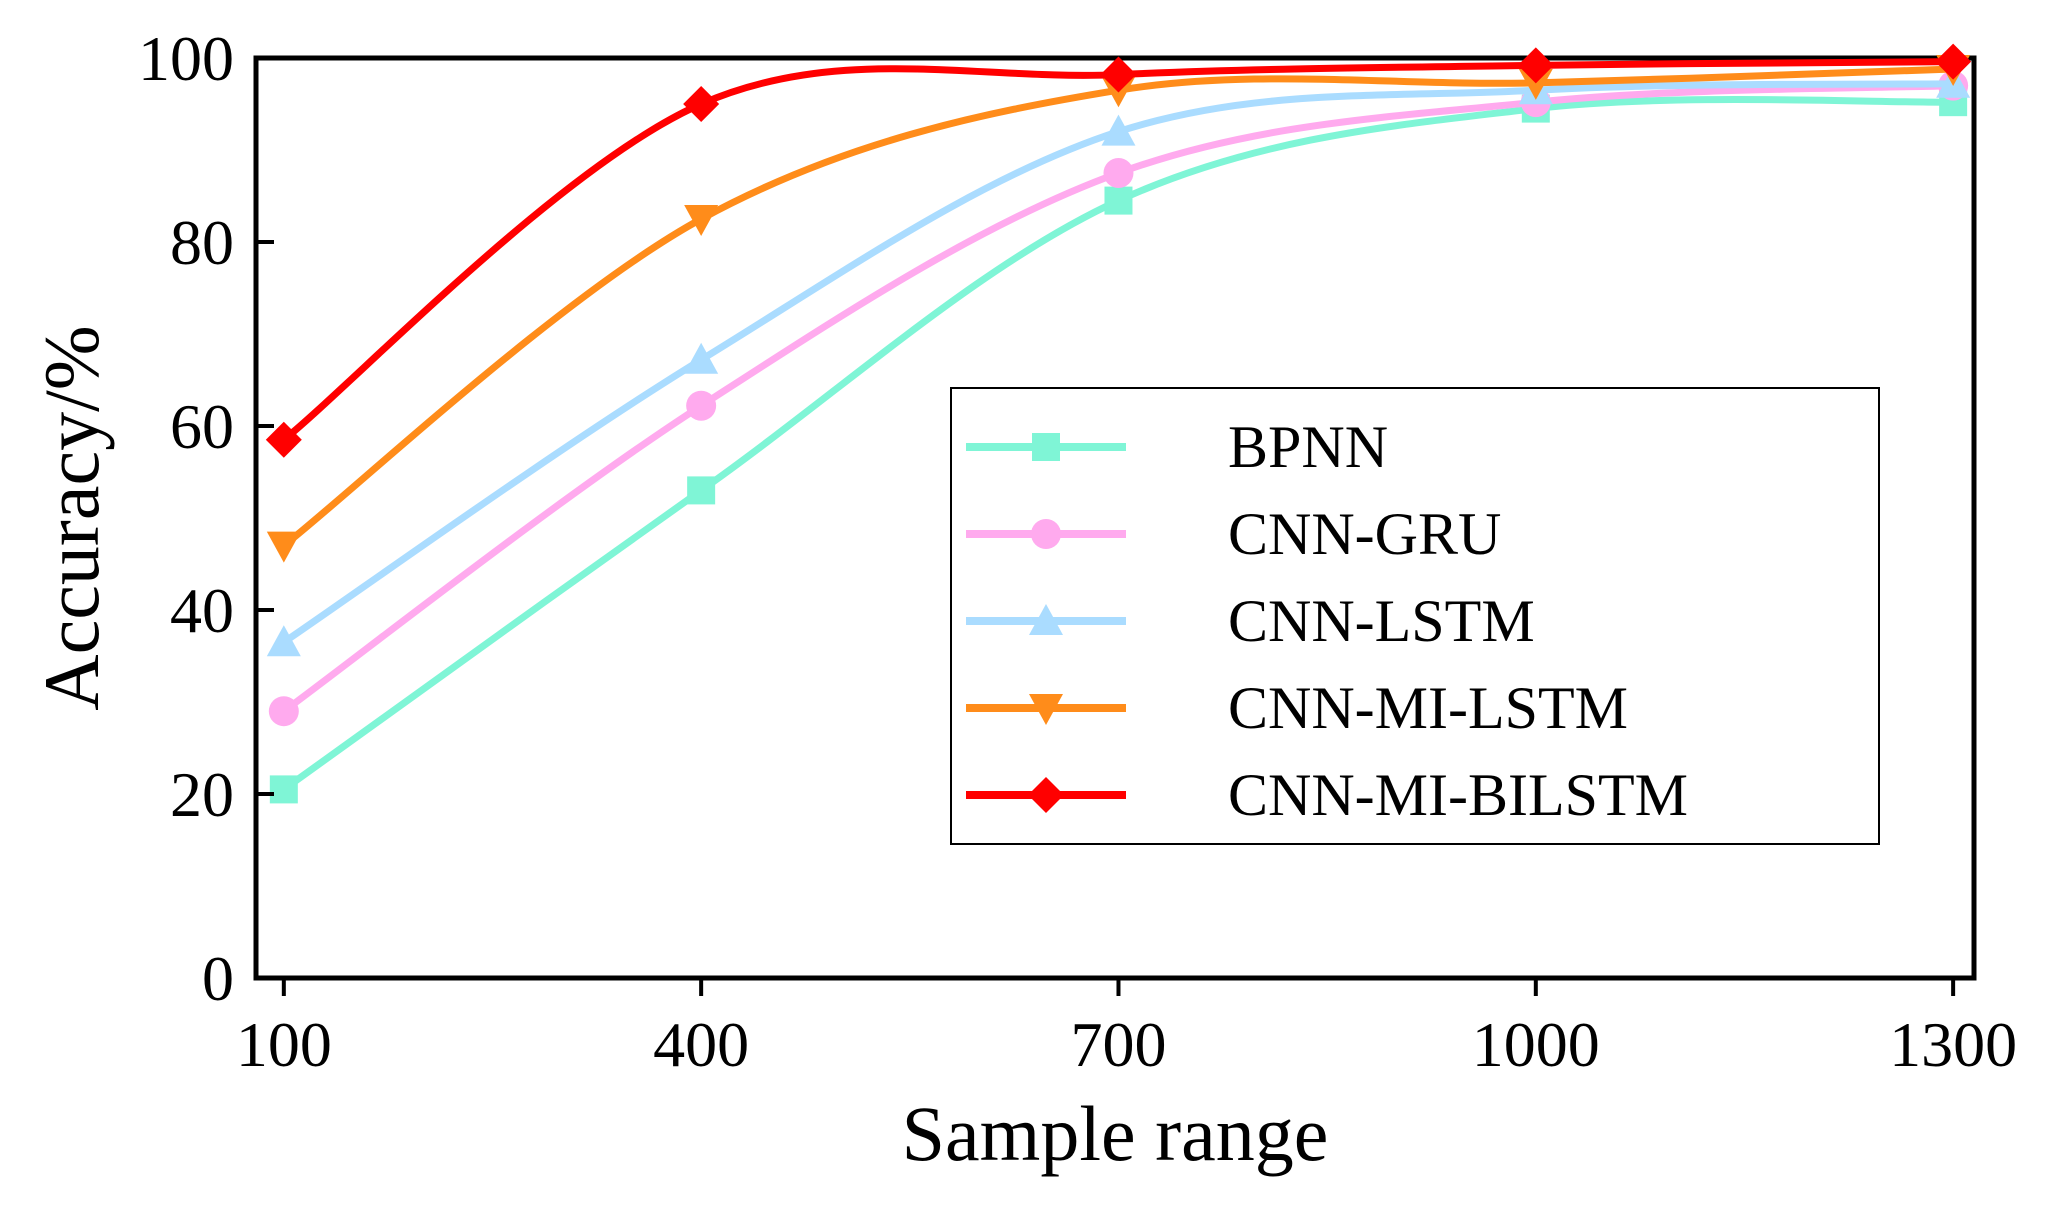  Describe the element at coordinates (202, 426) in the screenshot. I see `y-tick-label: 60` at that location.